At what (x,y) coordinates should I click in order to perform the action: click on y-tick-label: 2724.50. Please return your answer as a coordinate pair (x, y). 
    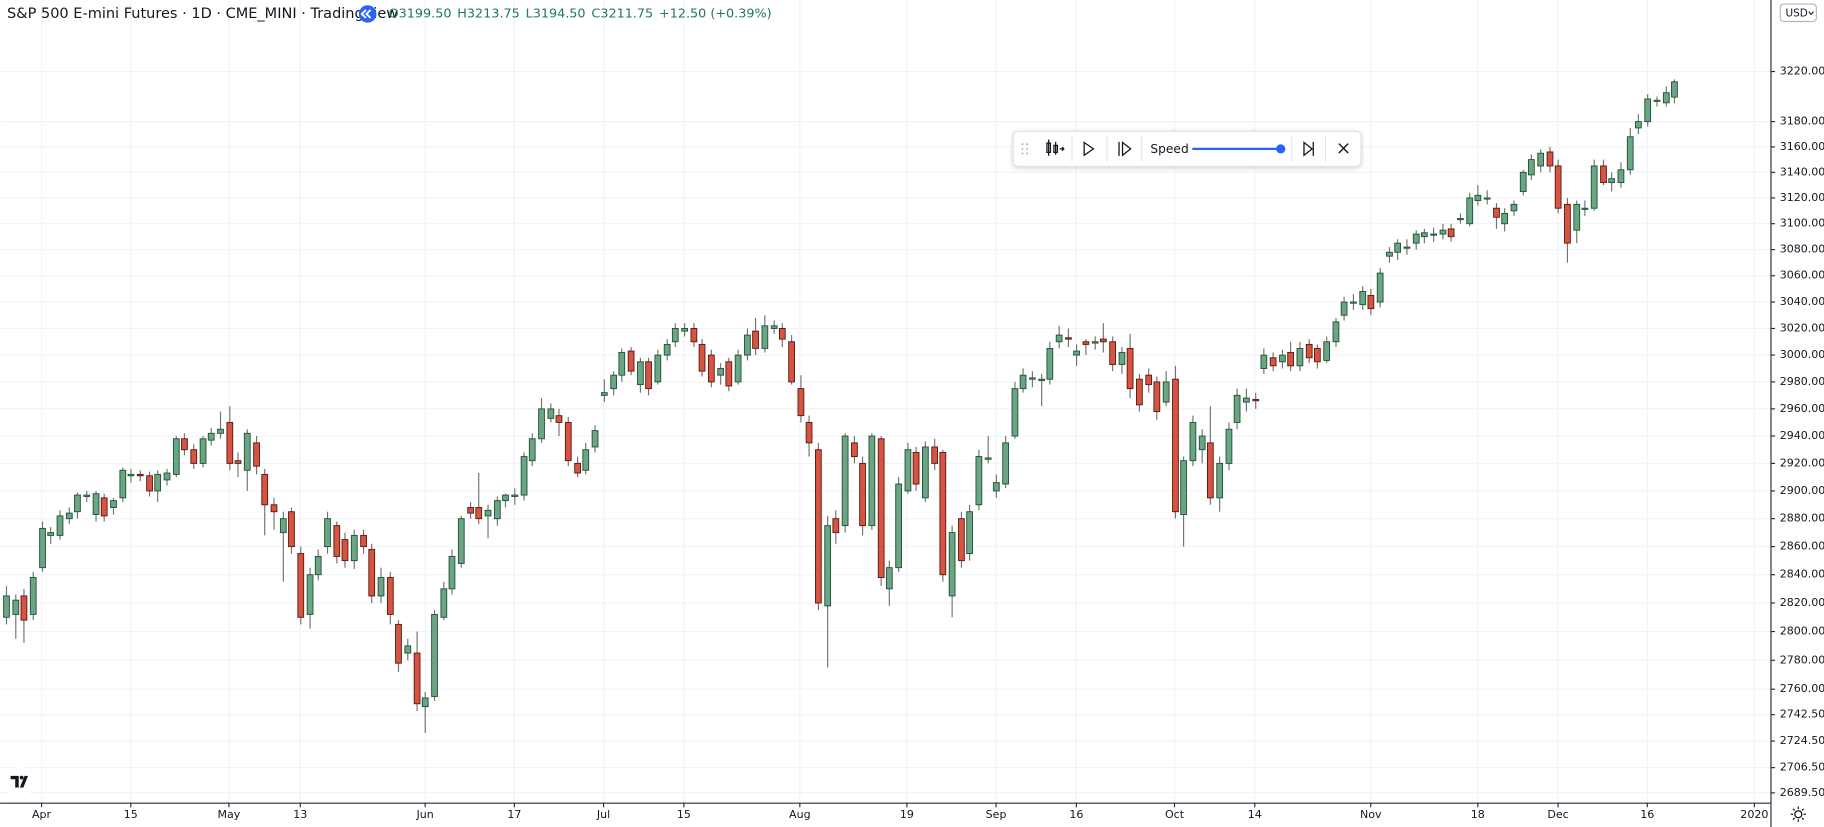
    Looking at the image, I should click on (1802, 740).